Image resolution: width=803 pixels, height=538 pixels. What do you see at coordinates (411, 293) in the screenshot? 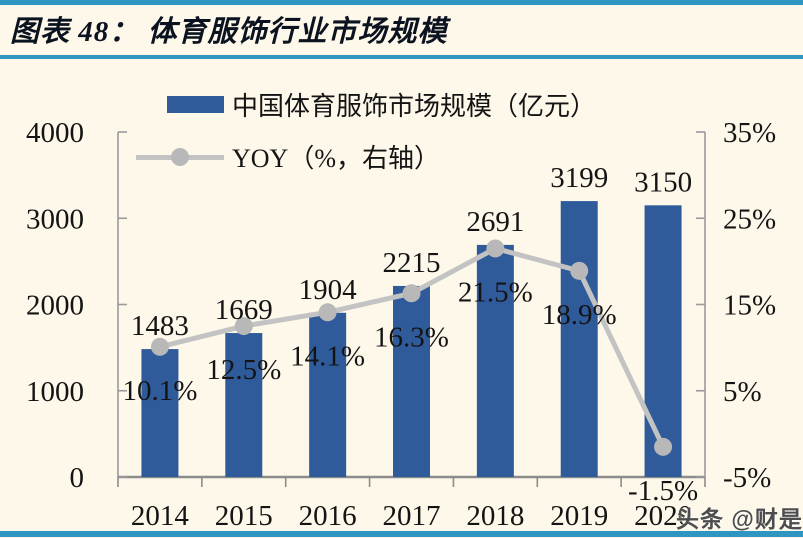
I see `yoy-marker-2017` at bounding box center [411, 293].